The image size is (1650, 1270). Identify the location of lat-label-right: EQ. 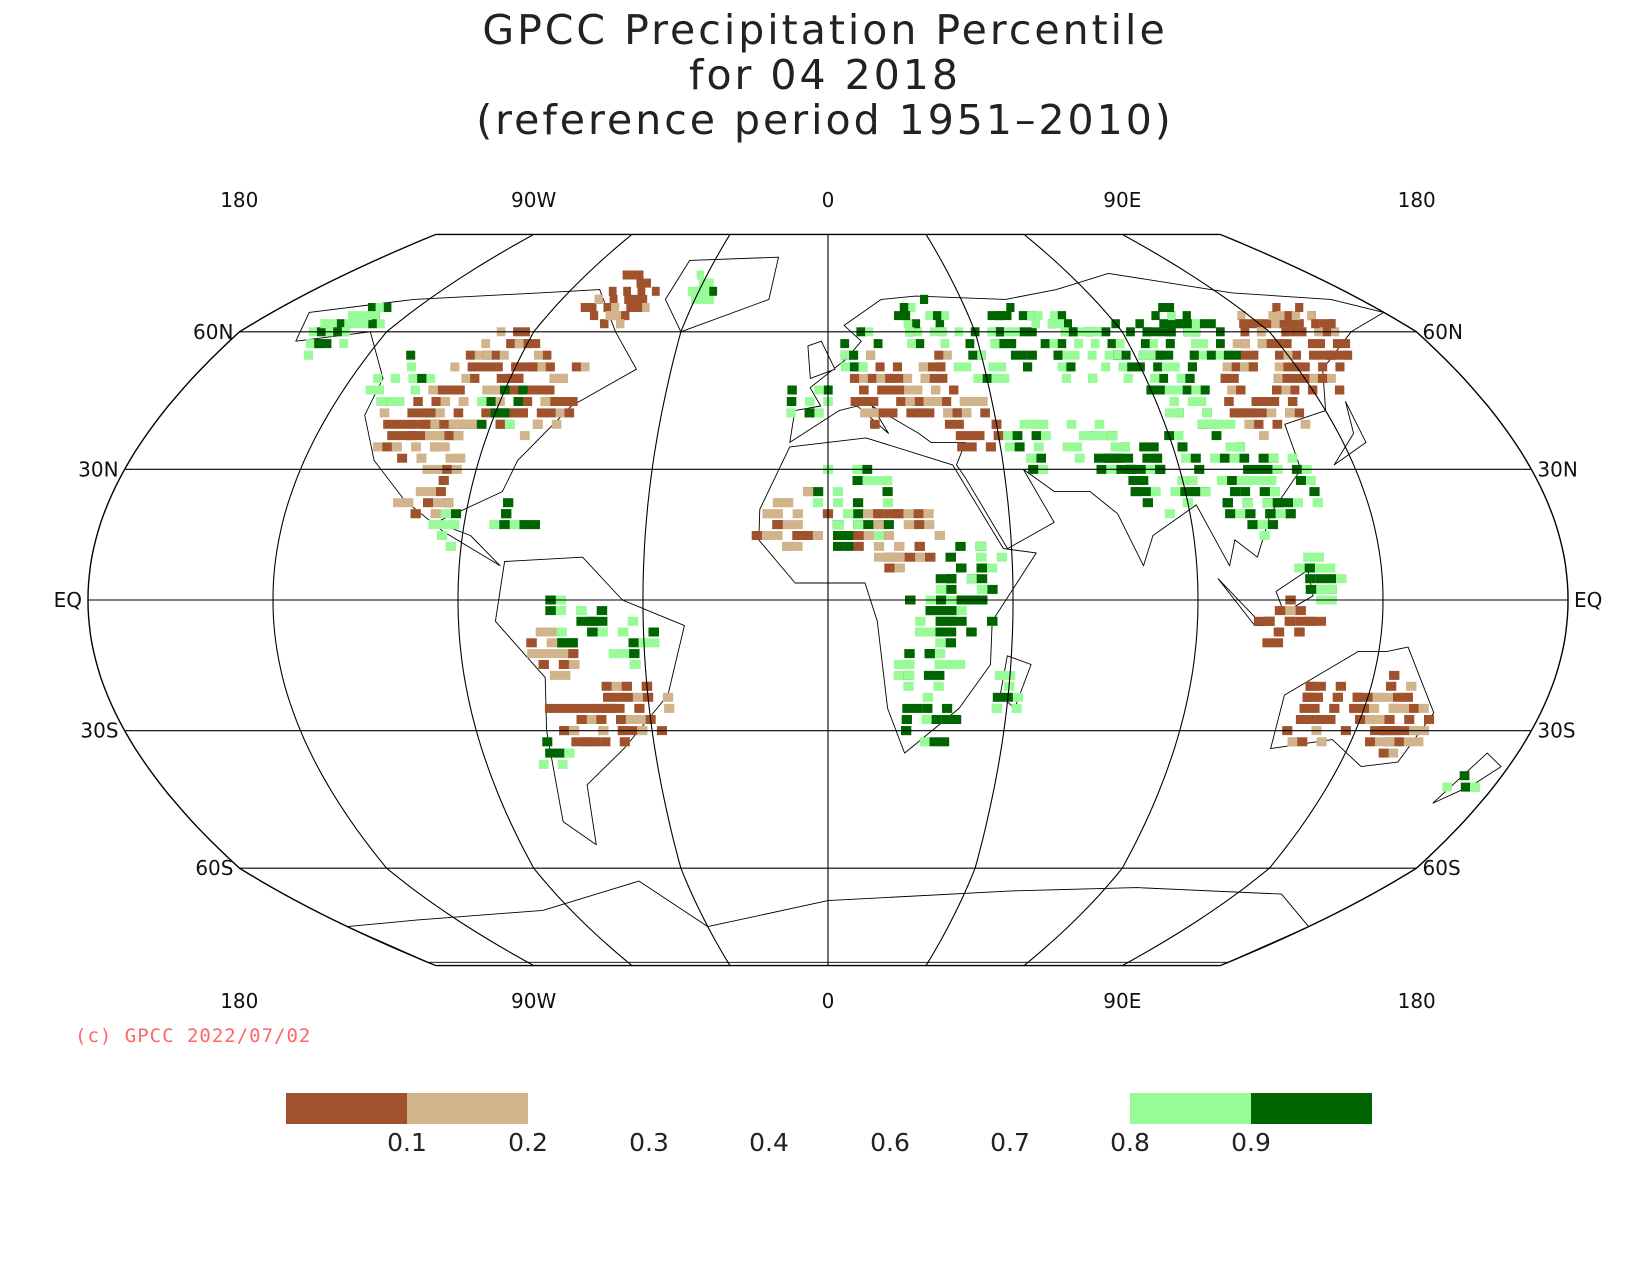
(1588, 600).